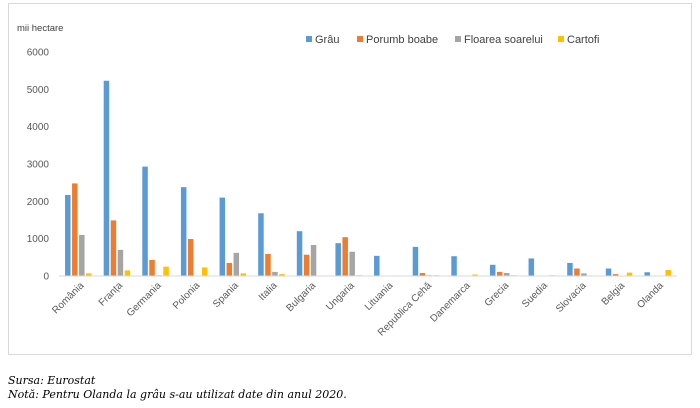 Image resolution: width=700 pixels, height=408 pixels. What do you see at coordinates (38, 239) in the screenshot?
I see `y-tick-label: 1000` at bounding box center [38, 239].